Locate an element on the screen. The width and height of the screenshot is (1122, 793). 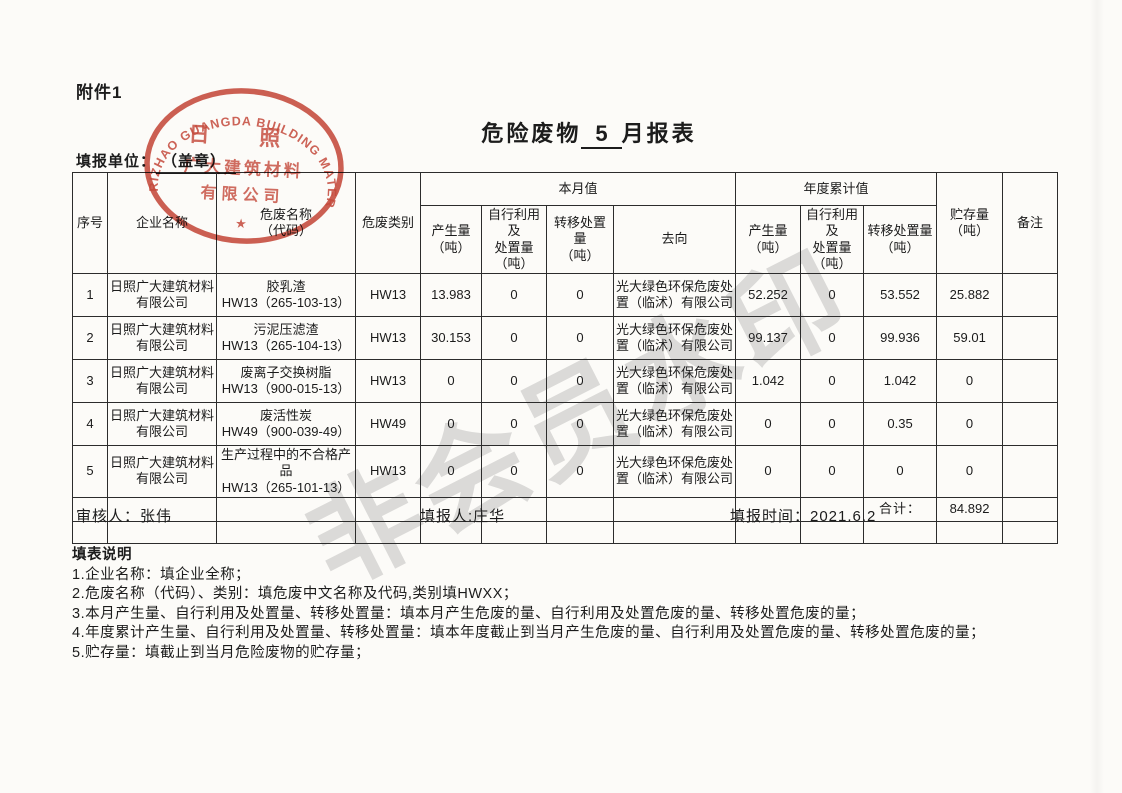
cell-month-generated: 30.153 is located at coordinates (451, 338).